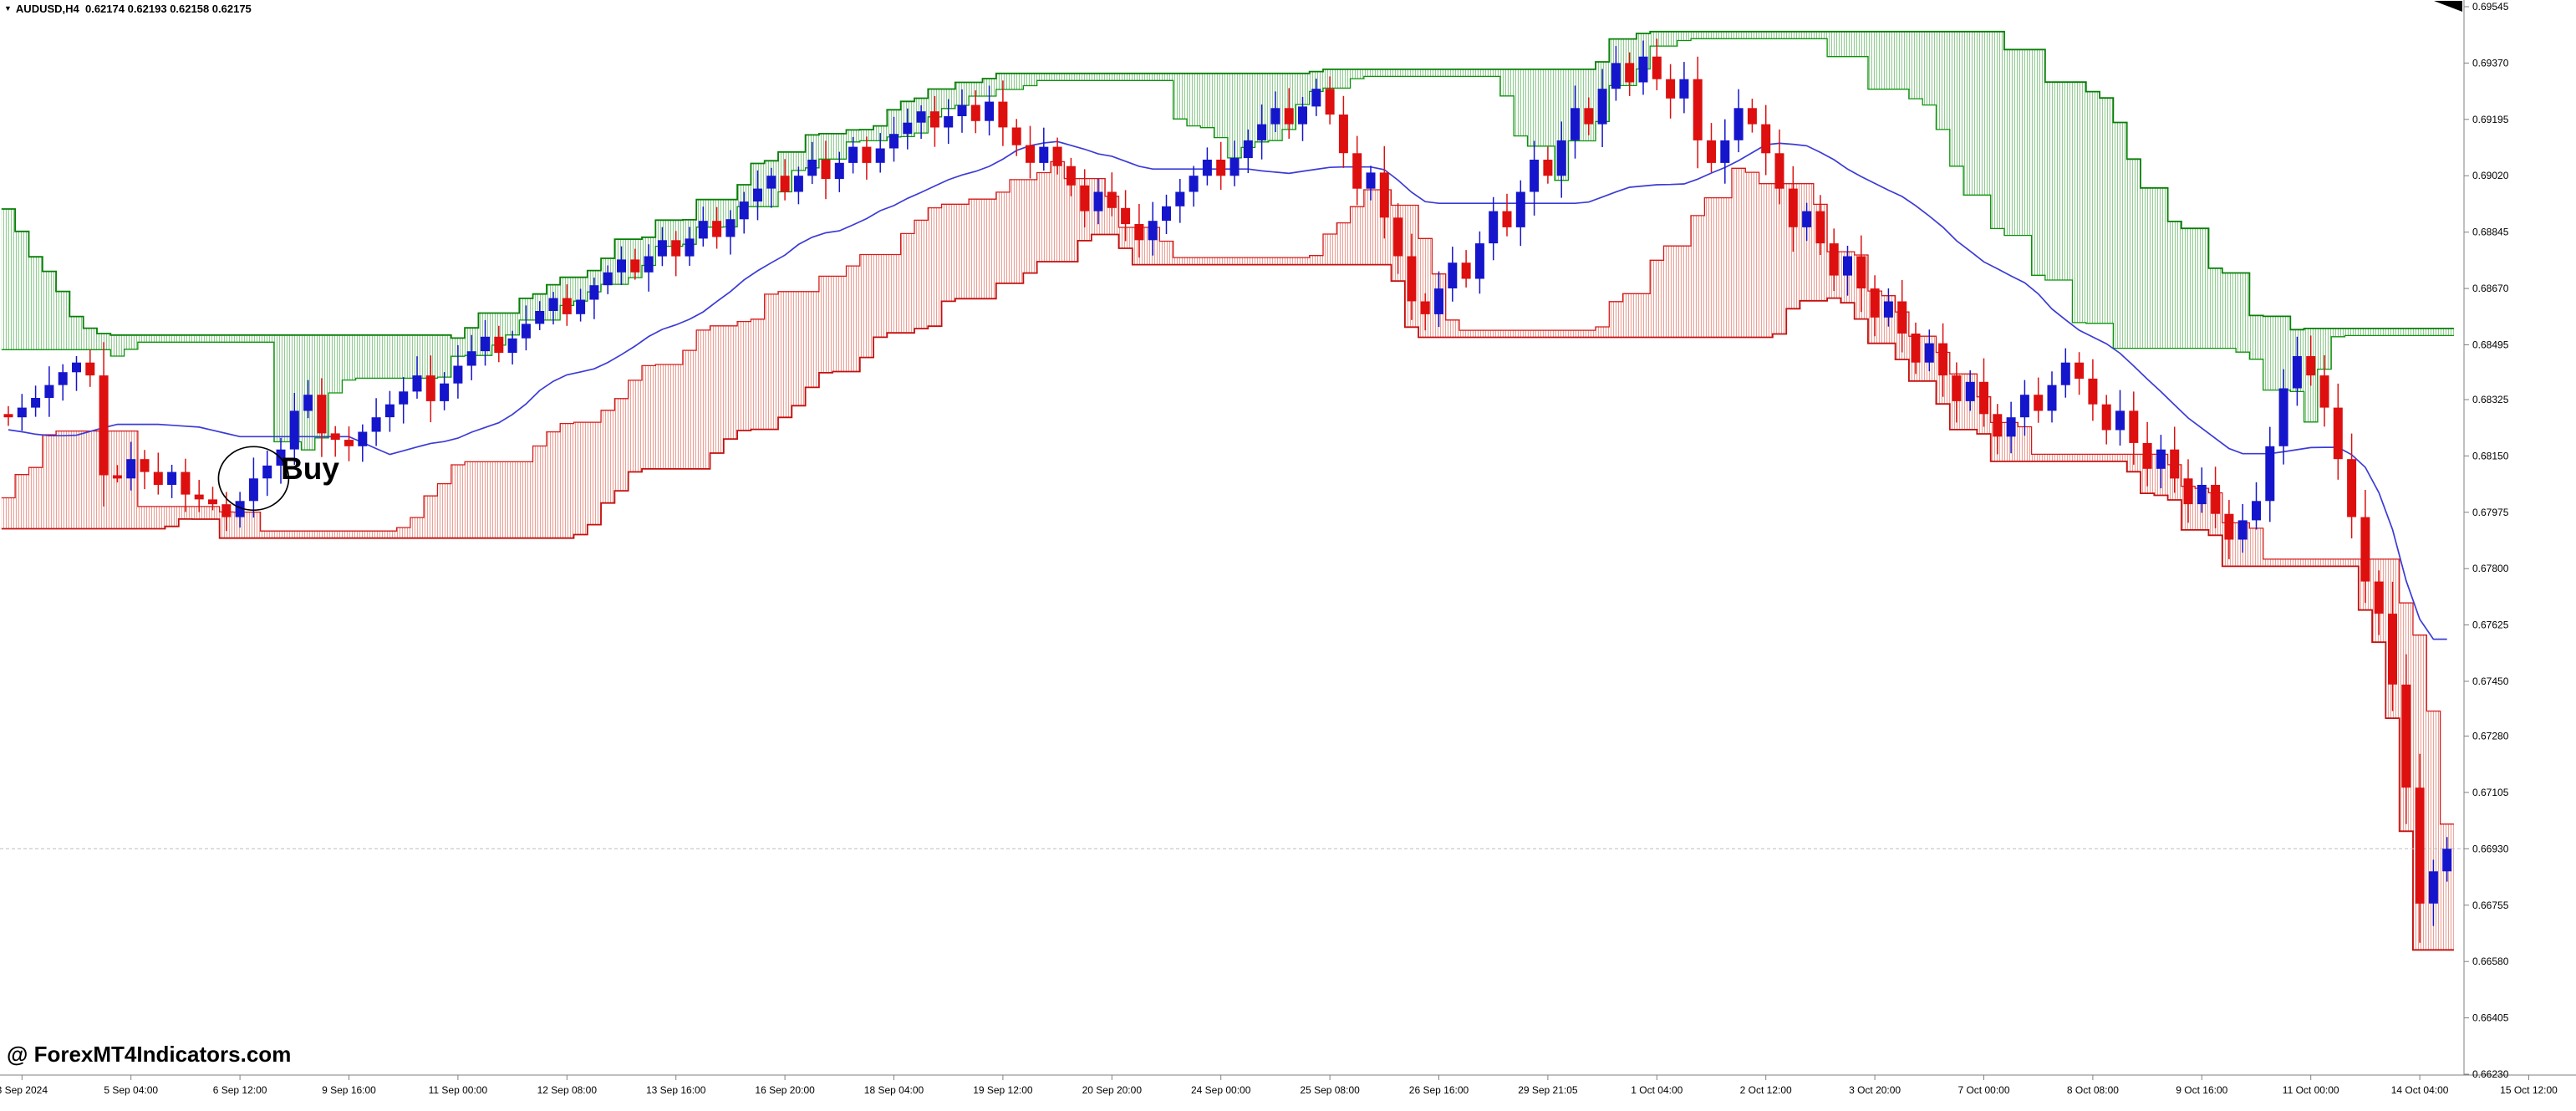  What do you see at coordinates (894, 1090) in the screenshot?
I see `time-axis-label: 18 Sep 04:00` at bounding box center [894, 1090].